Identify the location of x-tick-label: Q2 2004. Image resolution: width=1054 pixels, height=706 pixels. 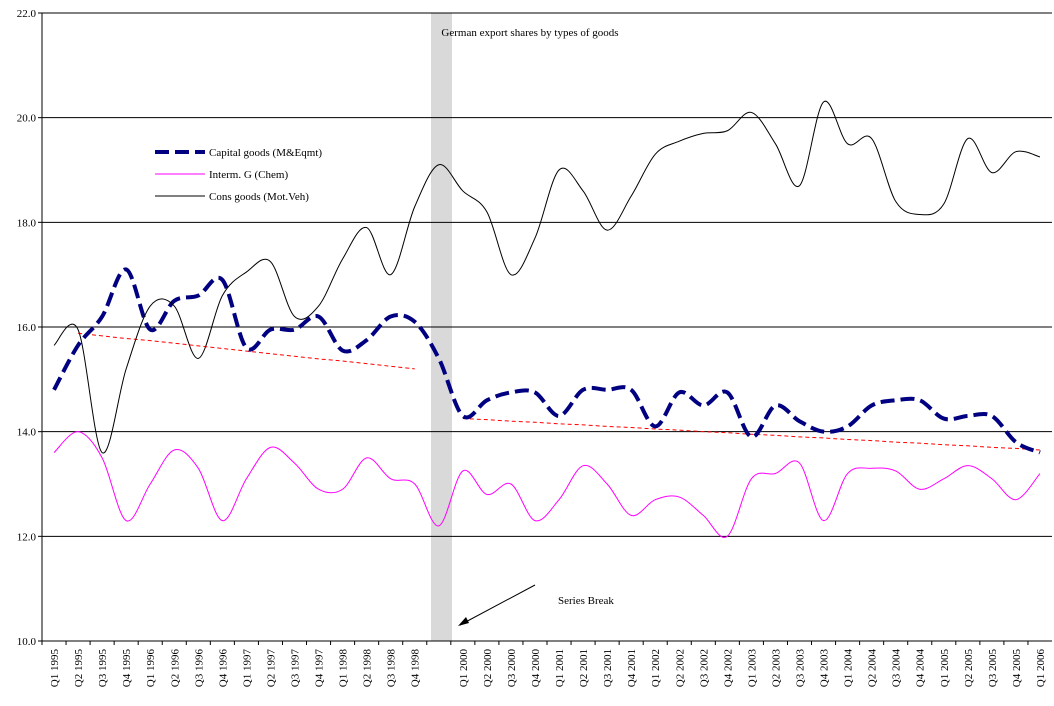
(873, 668).